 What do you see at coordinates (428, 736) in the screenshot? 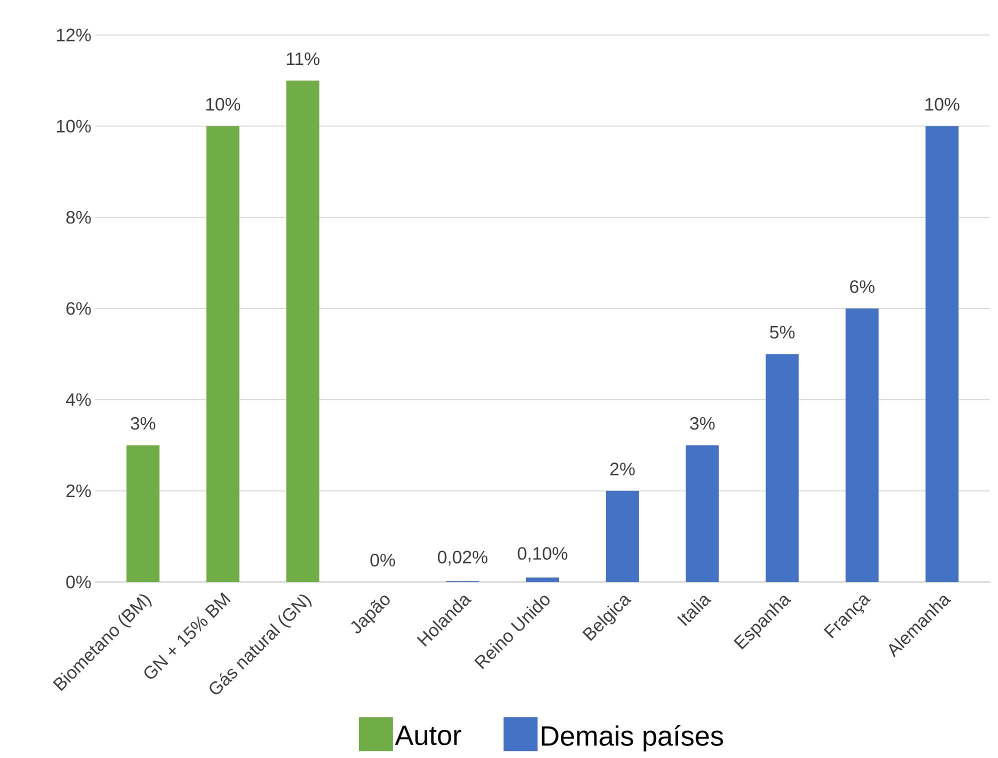
I see `legend-label: Autor` at bounding box center [428, 736].